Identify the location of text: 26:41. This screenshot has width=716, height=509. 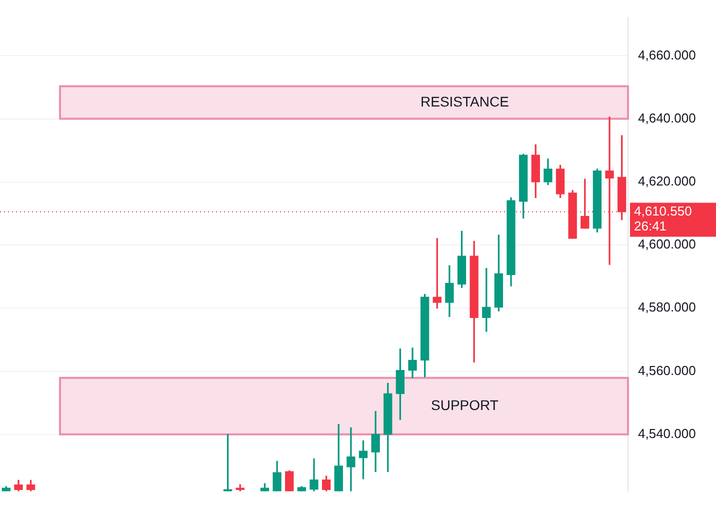
(650, 226).